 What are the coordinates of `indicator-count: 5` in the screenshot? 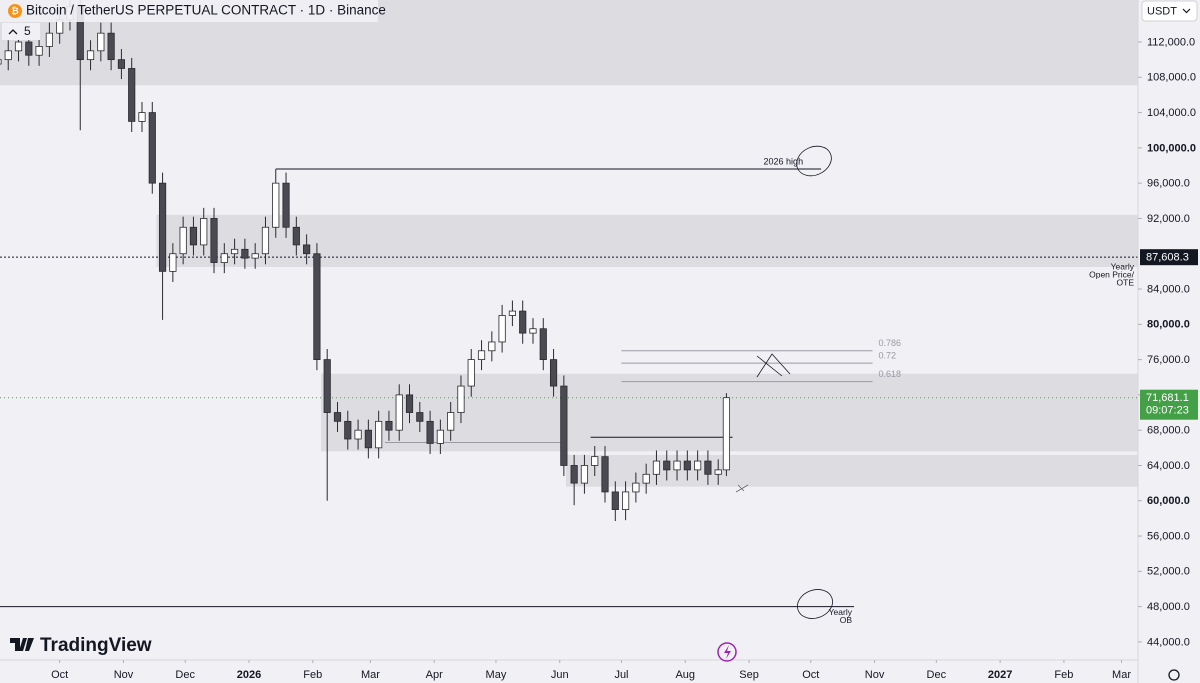 It's located at (27, 31).